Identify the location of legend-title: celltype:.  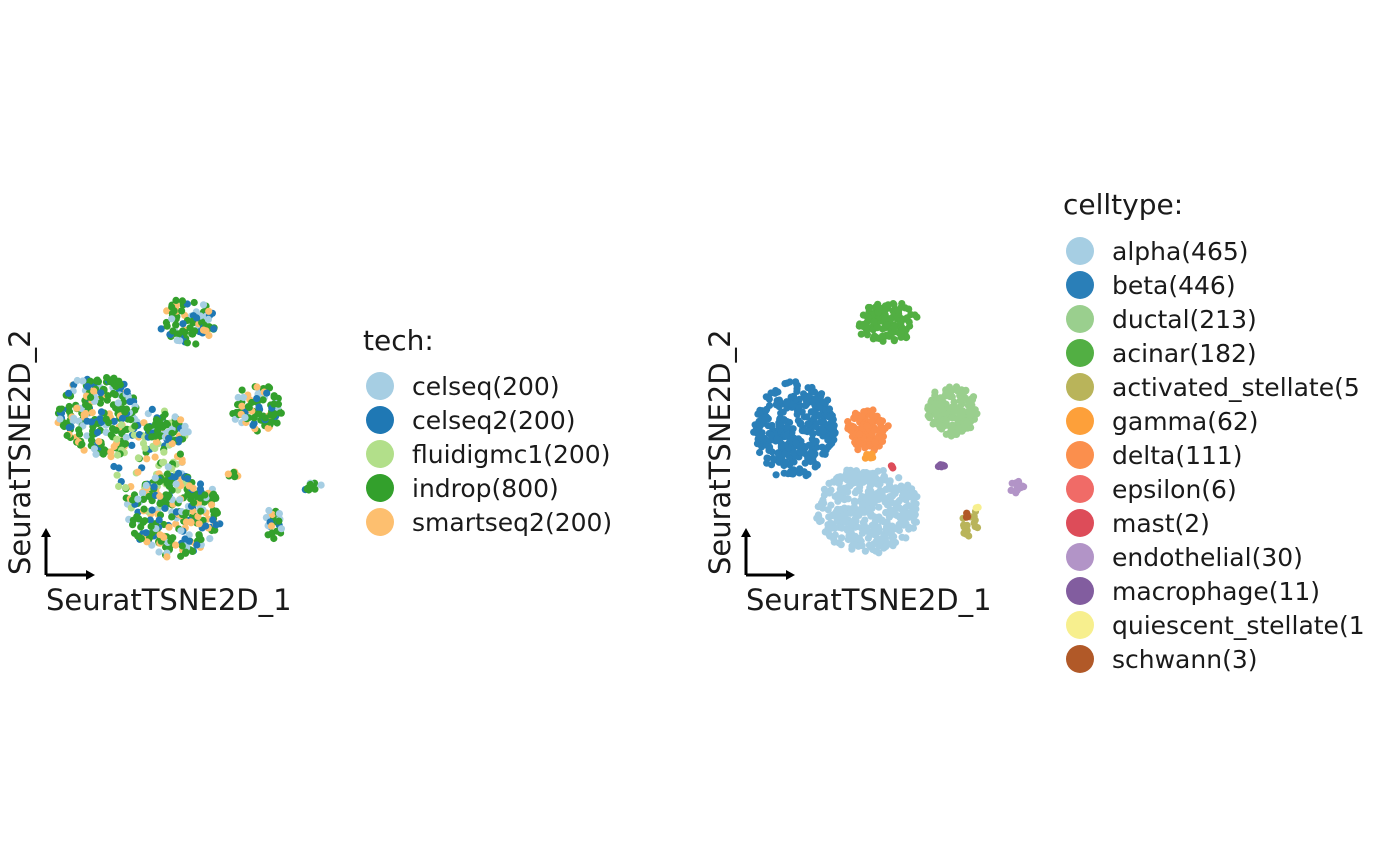
(1123, 204).